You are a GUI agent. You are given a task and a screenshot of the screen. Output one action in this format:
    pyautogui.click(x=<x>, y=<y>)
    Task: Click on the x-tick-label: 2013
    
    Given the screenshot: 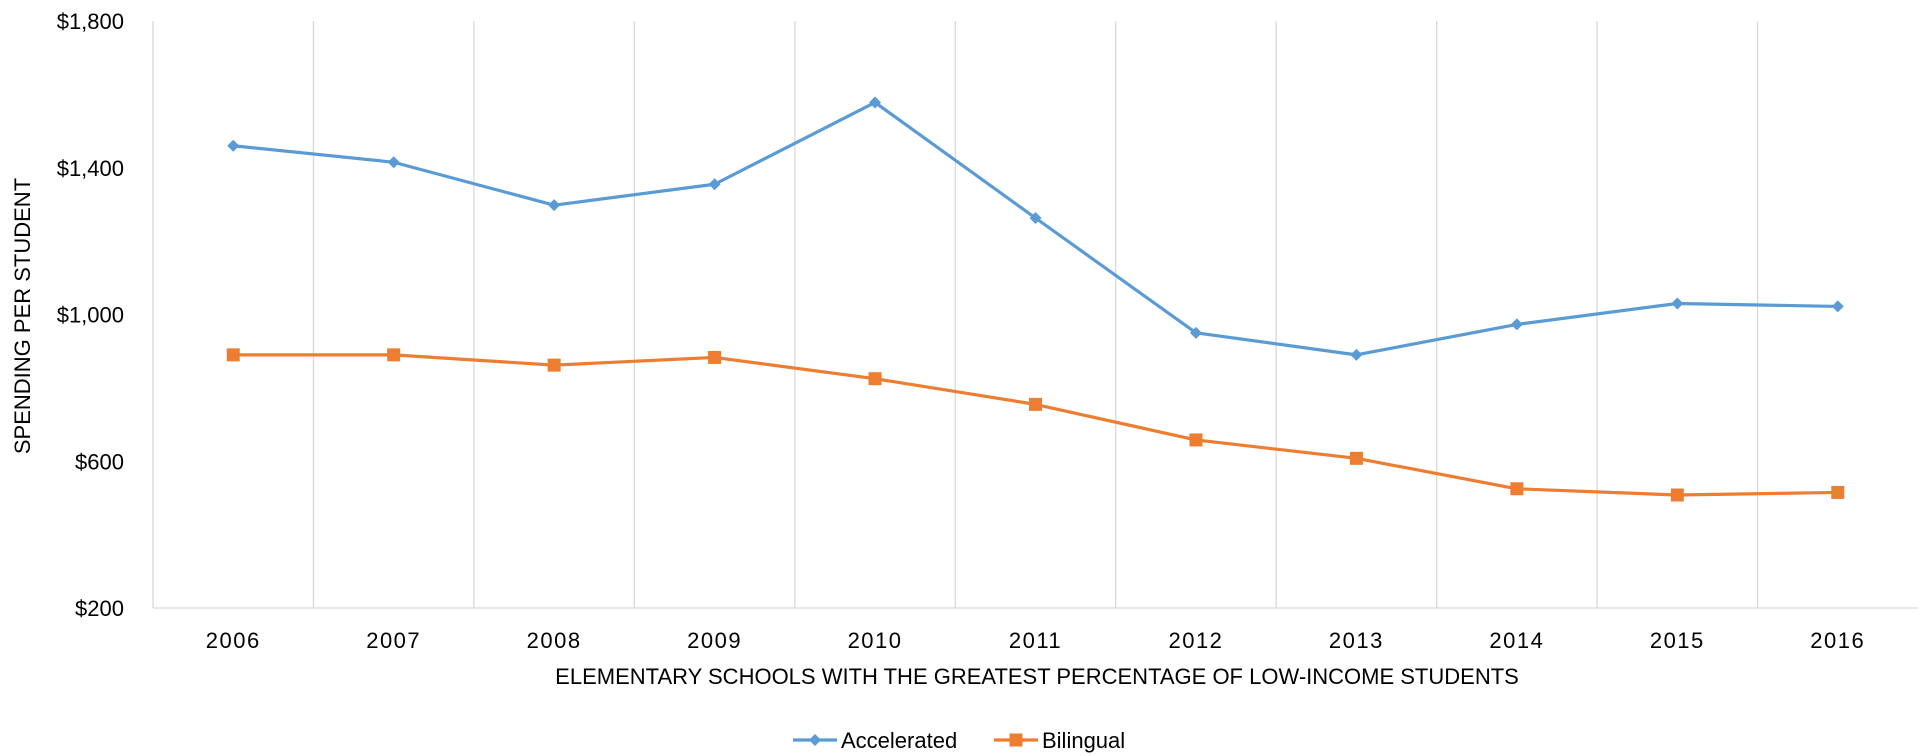 What is the action you would take?
    pyautogui.click(x=1356, y=640)
    